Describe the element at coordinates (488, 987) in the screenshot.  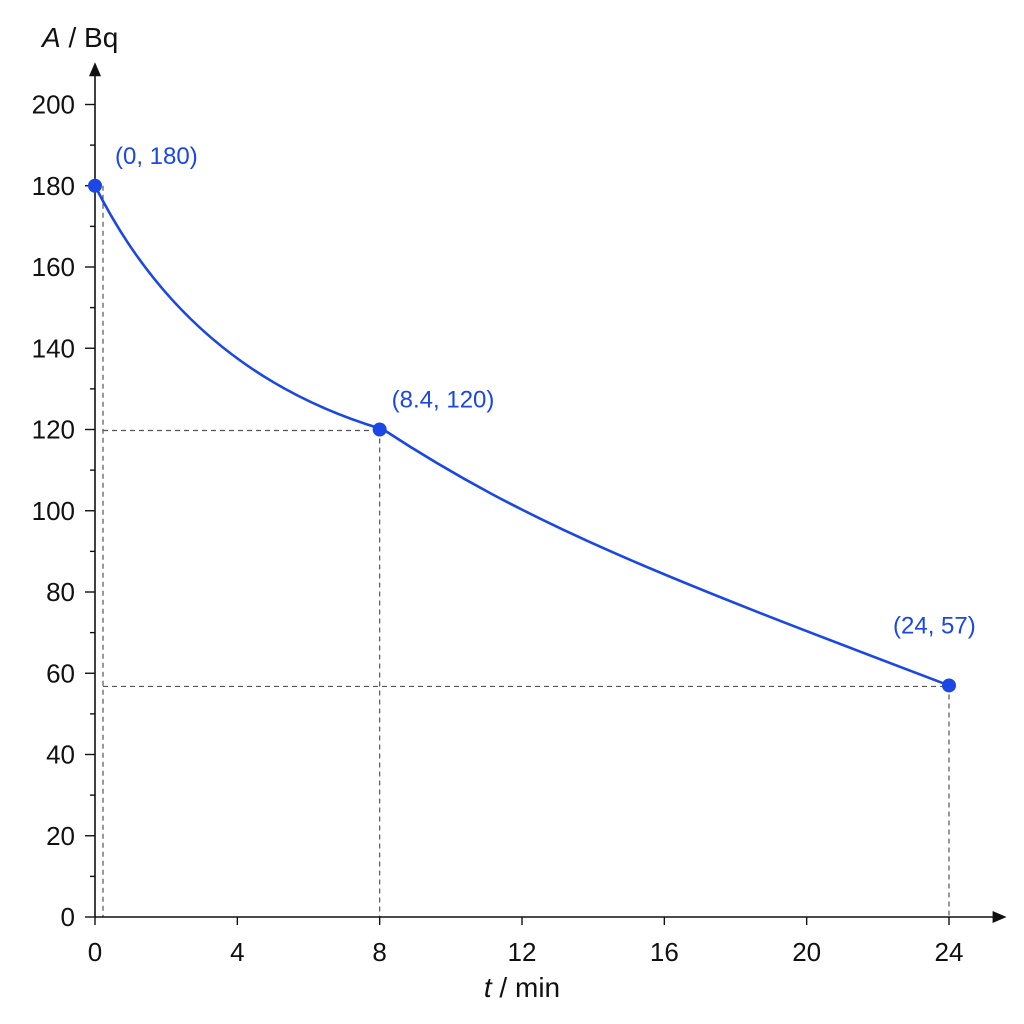
I see `x-axis-variable: t` at that location.